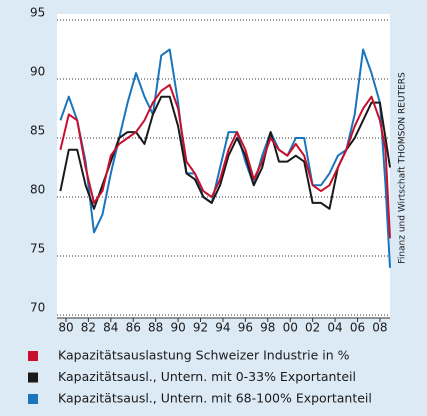  Describe the element at coordinates (334, 328) in the screenshot. I see `x-tick-label: 04` at that location.